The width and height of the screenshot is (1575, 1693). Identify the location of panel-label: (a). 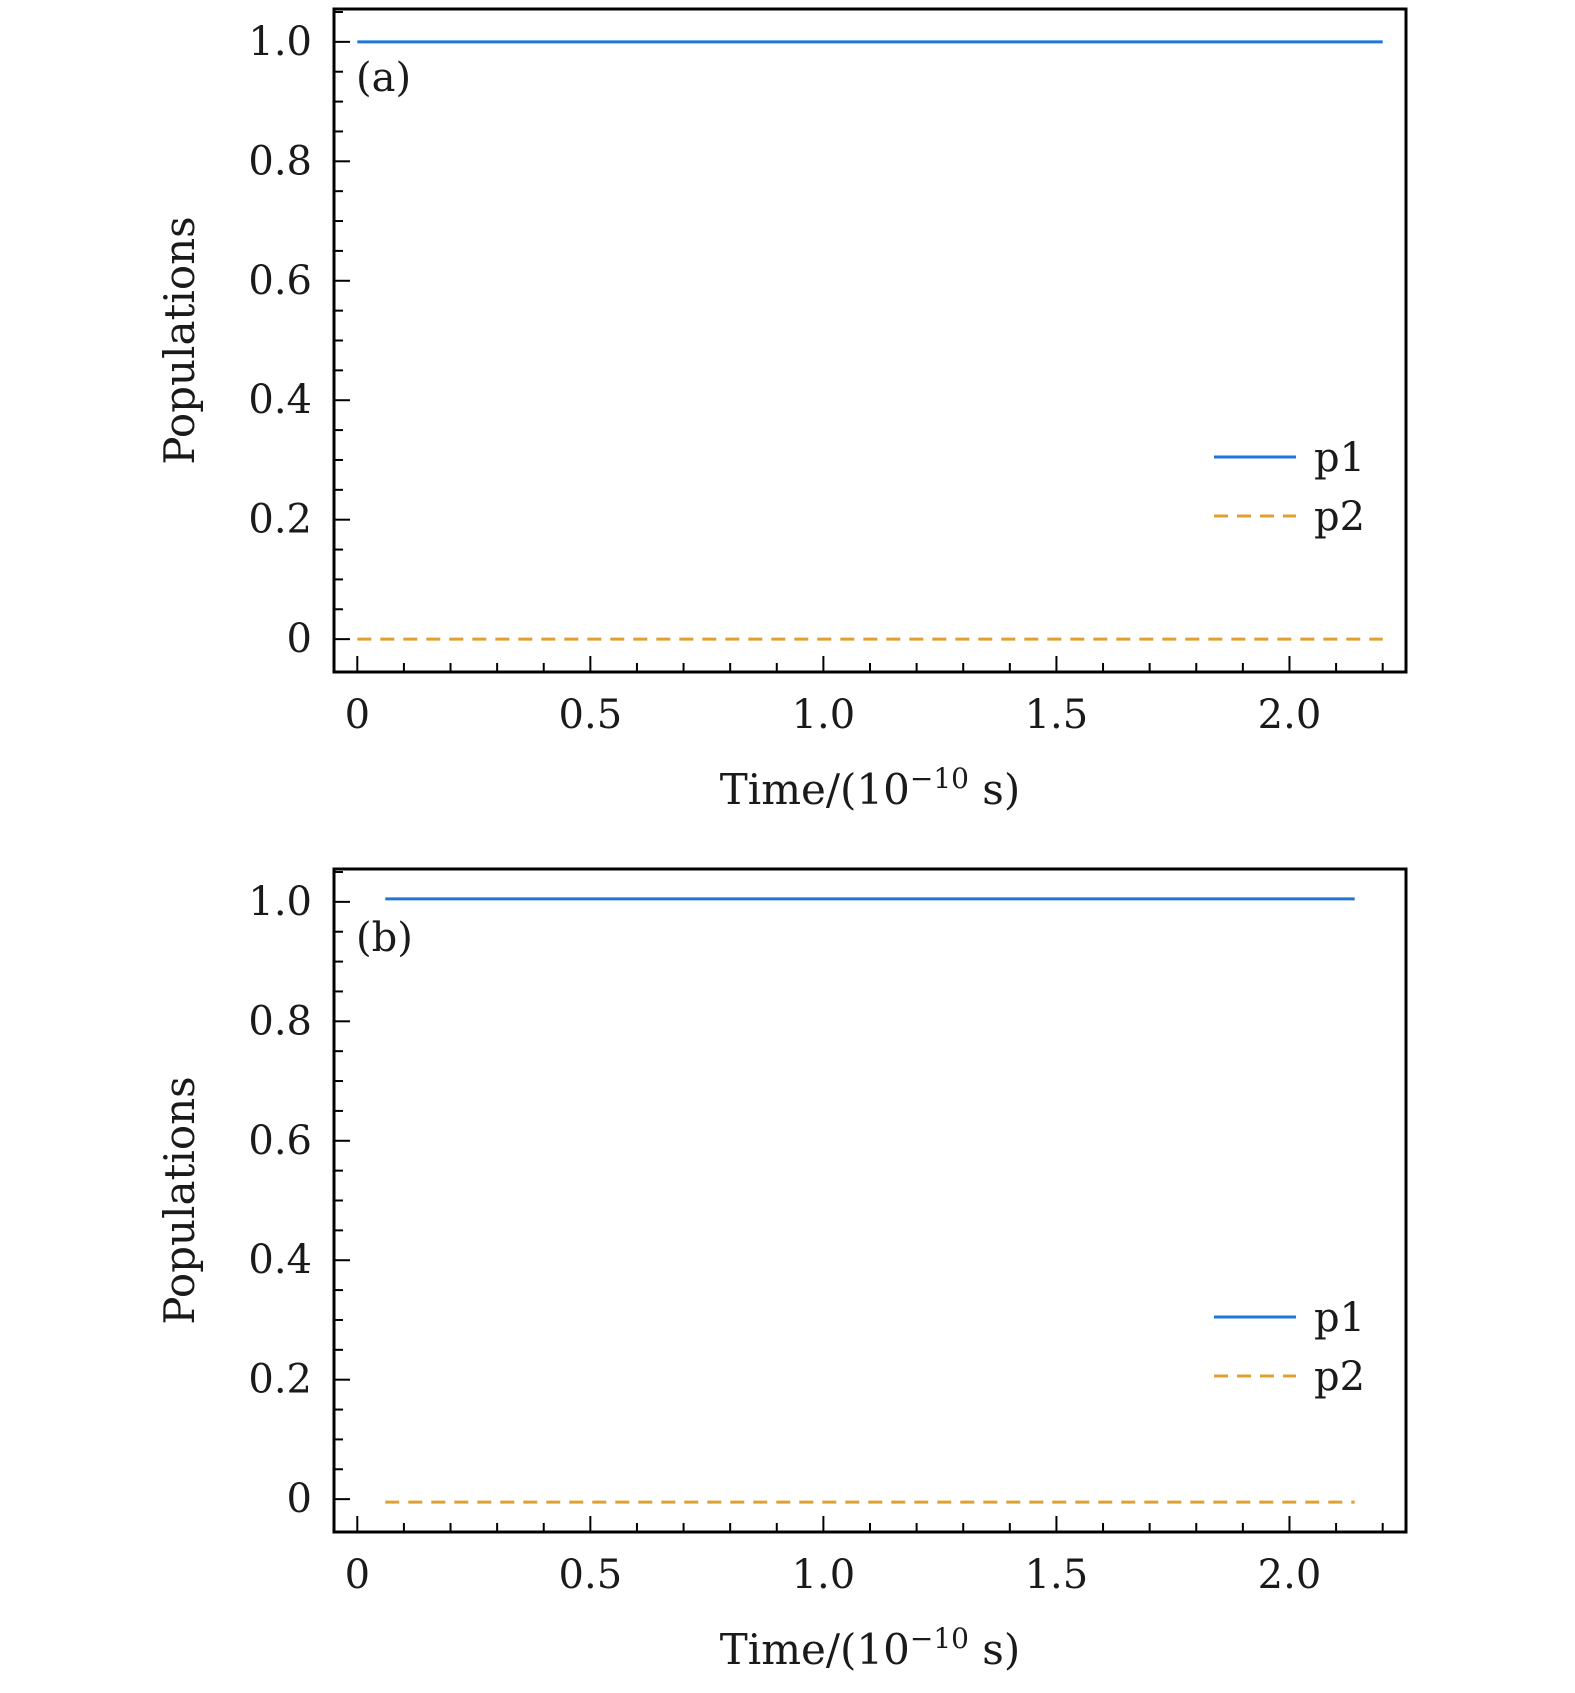
(383, 78).